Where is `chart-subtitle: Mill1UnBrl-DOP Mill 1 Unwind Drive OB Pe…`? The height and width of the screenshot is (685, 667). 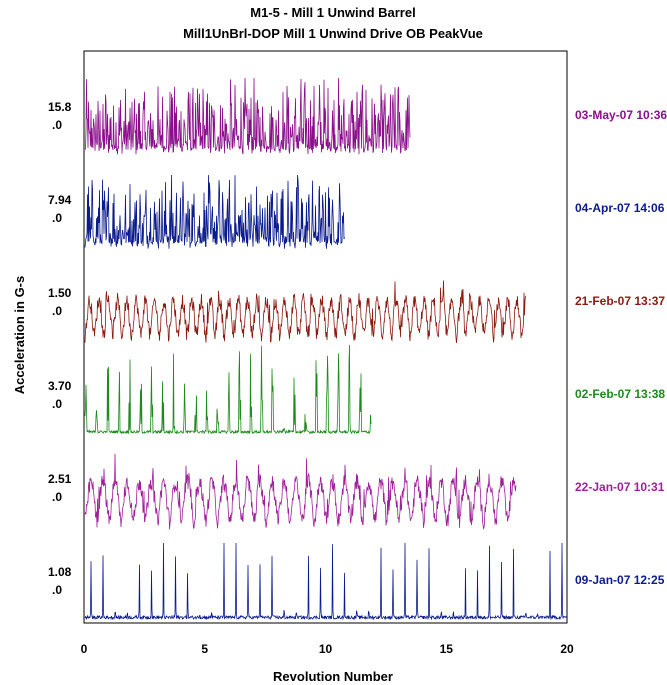
chart-subtitle: Mill1UnBrl-DOP Mill 1 Unwind Drive OB Pe… is located at coordinates (333, 33).